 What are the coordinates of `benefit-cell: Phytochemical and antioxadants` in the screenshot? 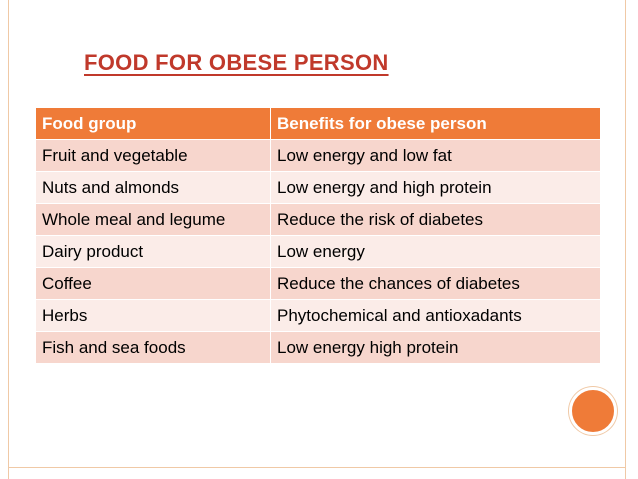 It's located at (435, 315).